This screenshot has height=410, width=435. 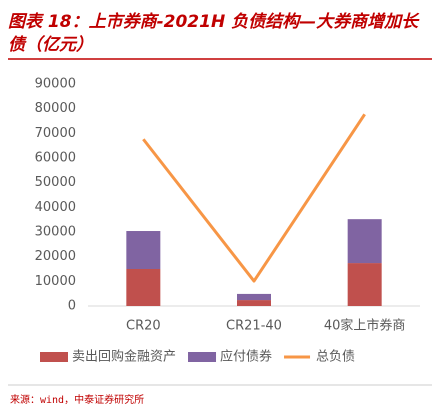 What do you see at coordinates (77, 399) in the screenshot?
I see `source: 来源：wind，中泰证券研究所` at bounding box center [77, 399].